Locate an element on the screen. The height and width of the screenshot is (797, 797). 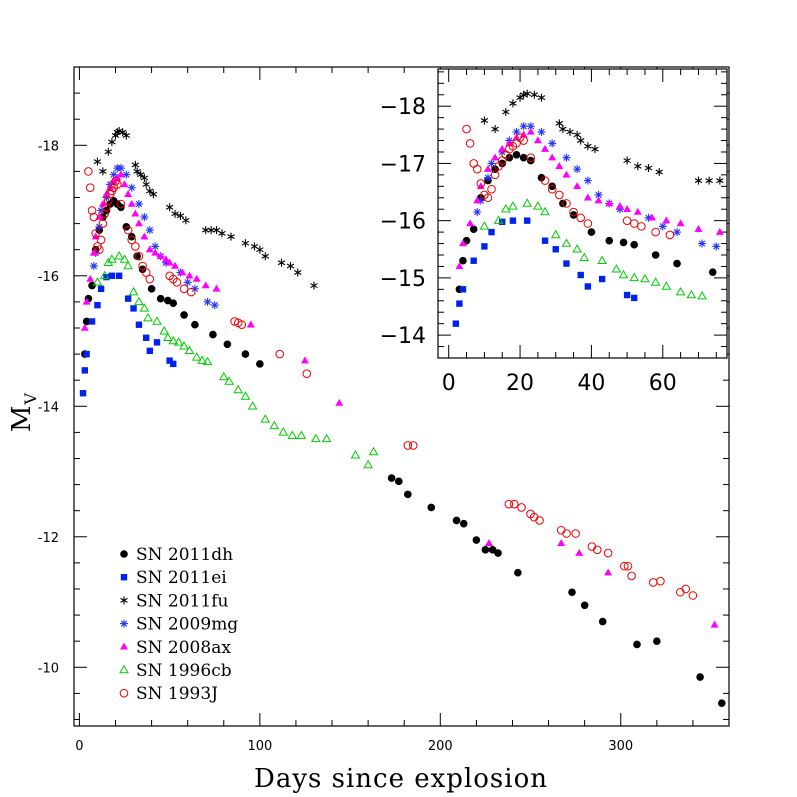
main-x-tick-label: 200 is located at coordinates (440, 746).